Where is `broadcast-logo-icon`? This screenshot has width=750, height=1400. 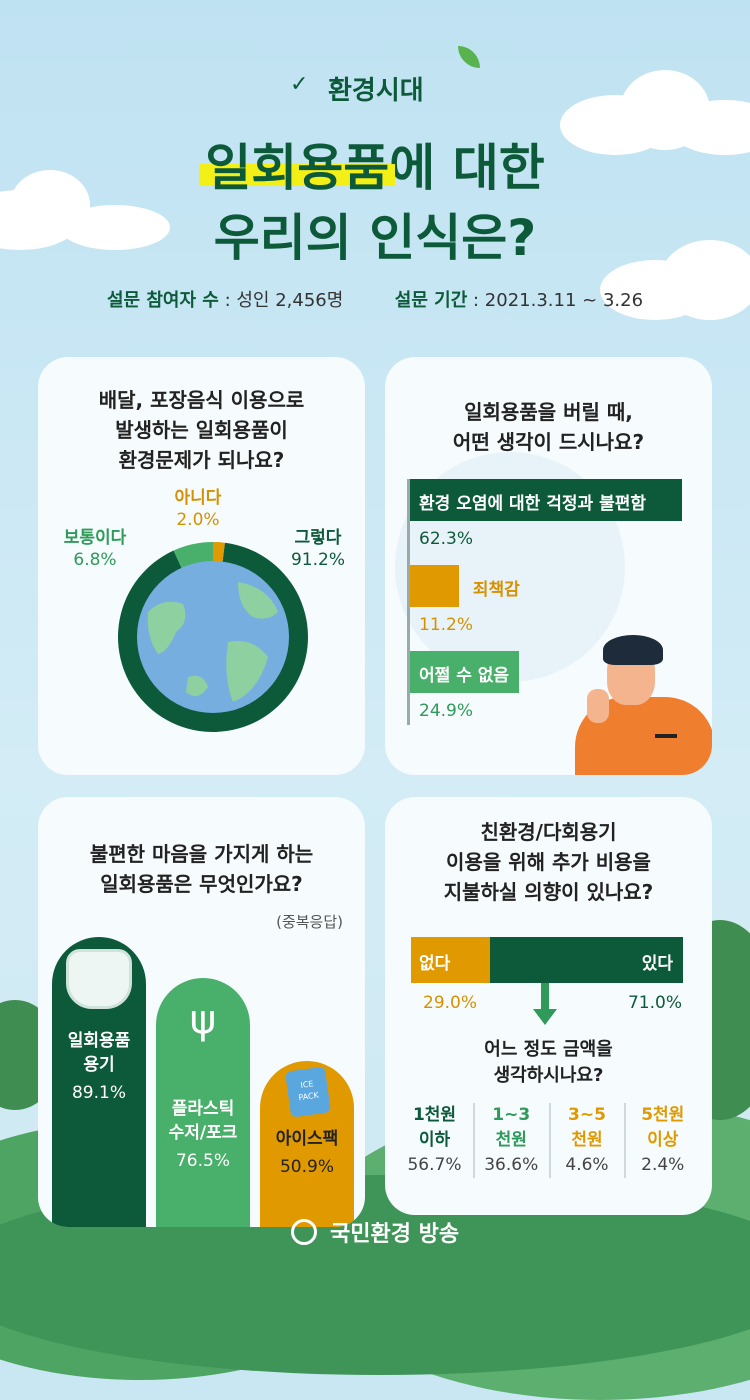
broadcast-logo-icon is located at coordinates (303, 1232).